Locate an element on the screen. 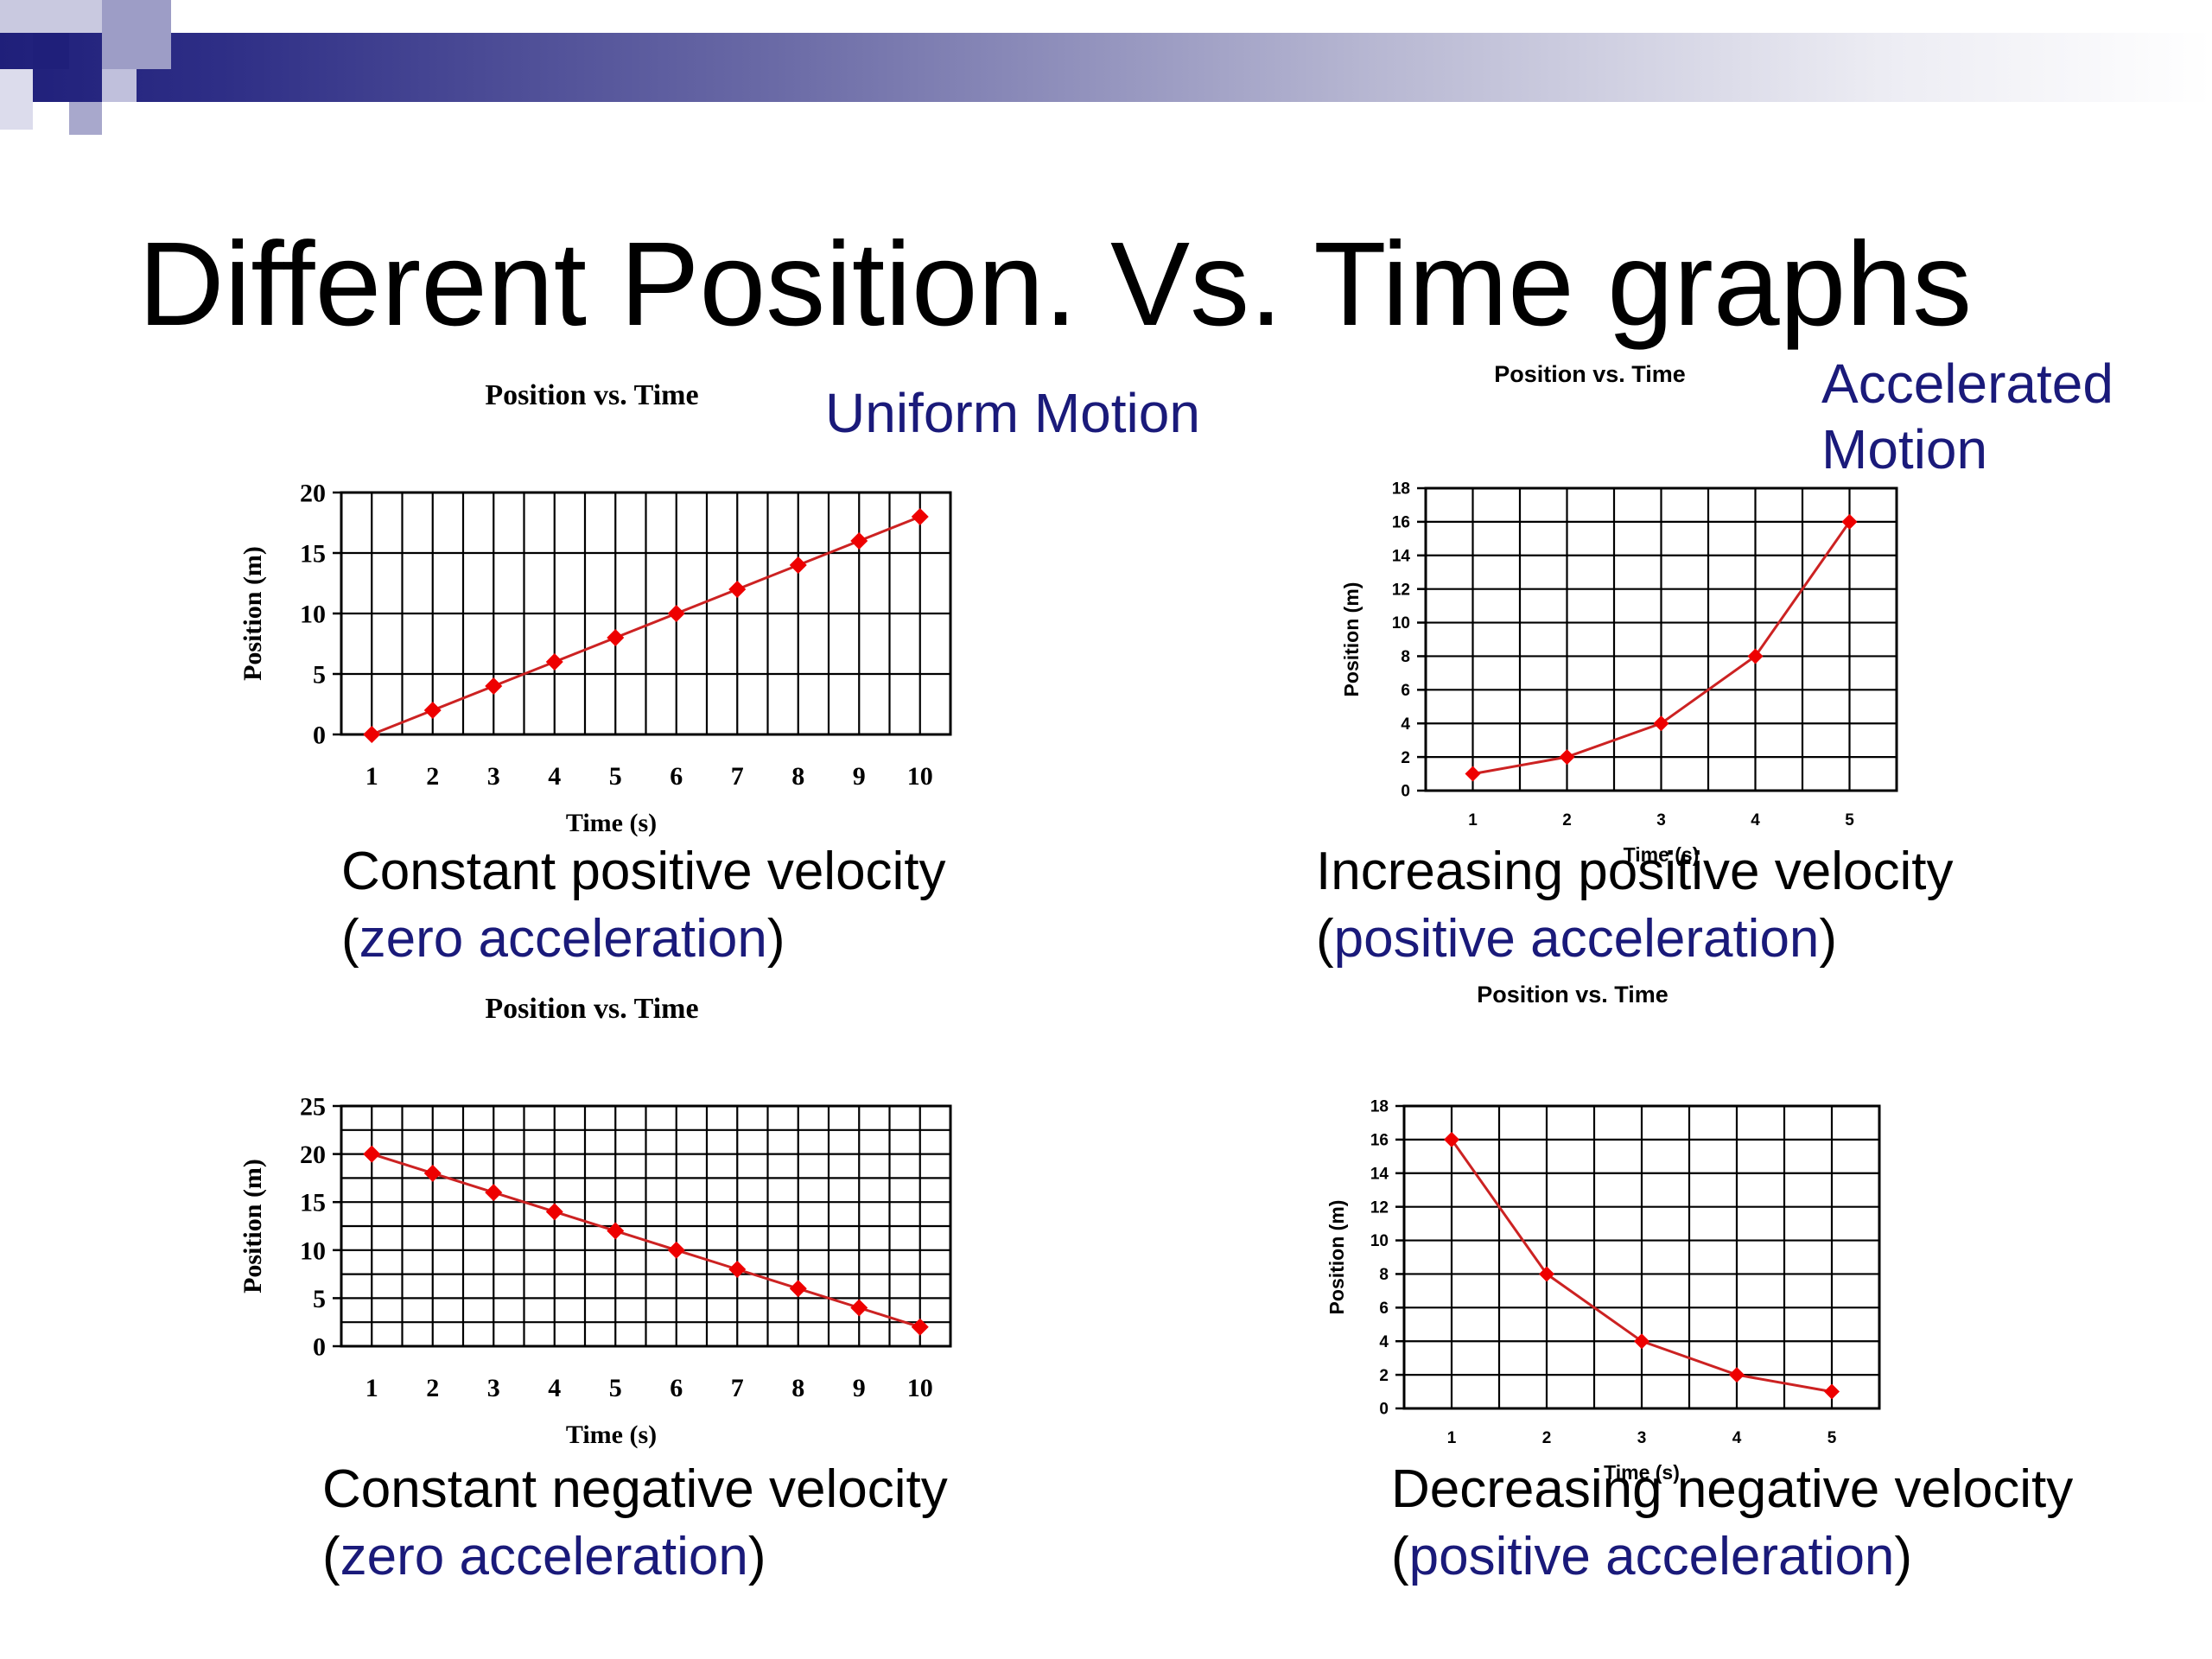  caption-open-paren: ( is located at coordinates (350, 939).